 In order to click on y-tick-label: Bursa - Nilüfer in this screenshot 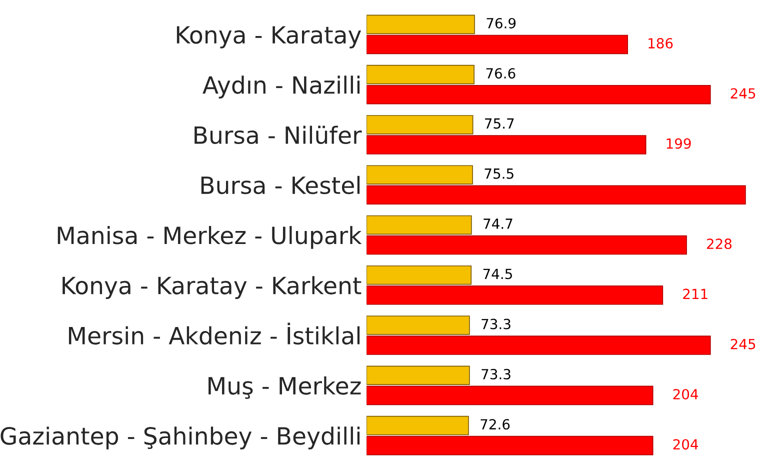, I will do `click(278, 135)`.